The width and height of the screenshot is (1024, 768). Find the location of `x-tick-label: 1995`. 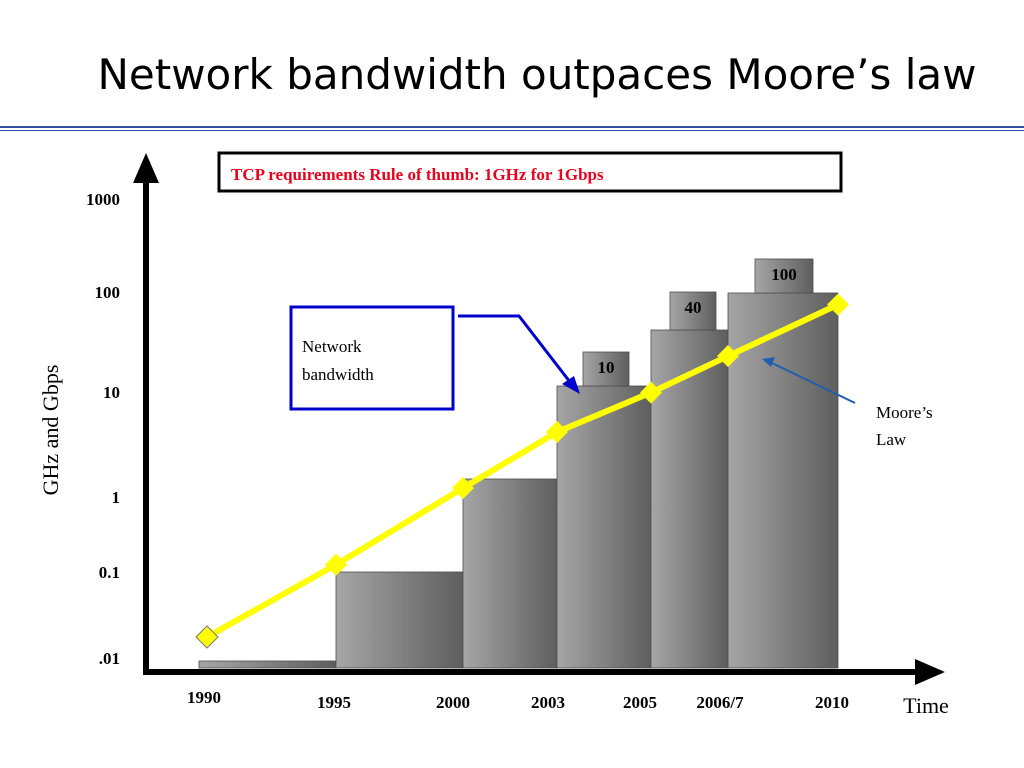

x-tick-label: 1995 is located at coordinates (334, 702).